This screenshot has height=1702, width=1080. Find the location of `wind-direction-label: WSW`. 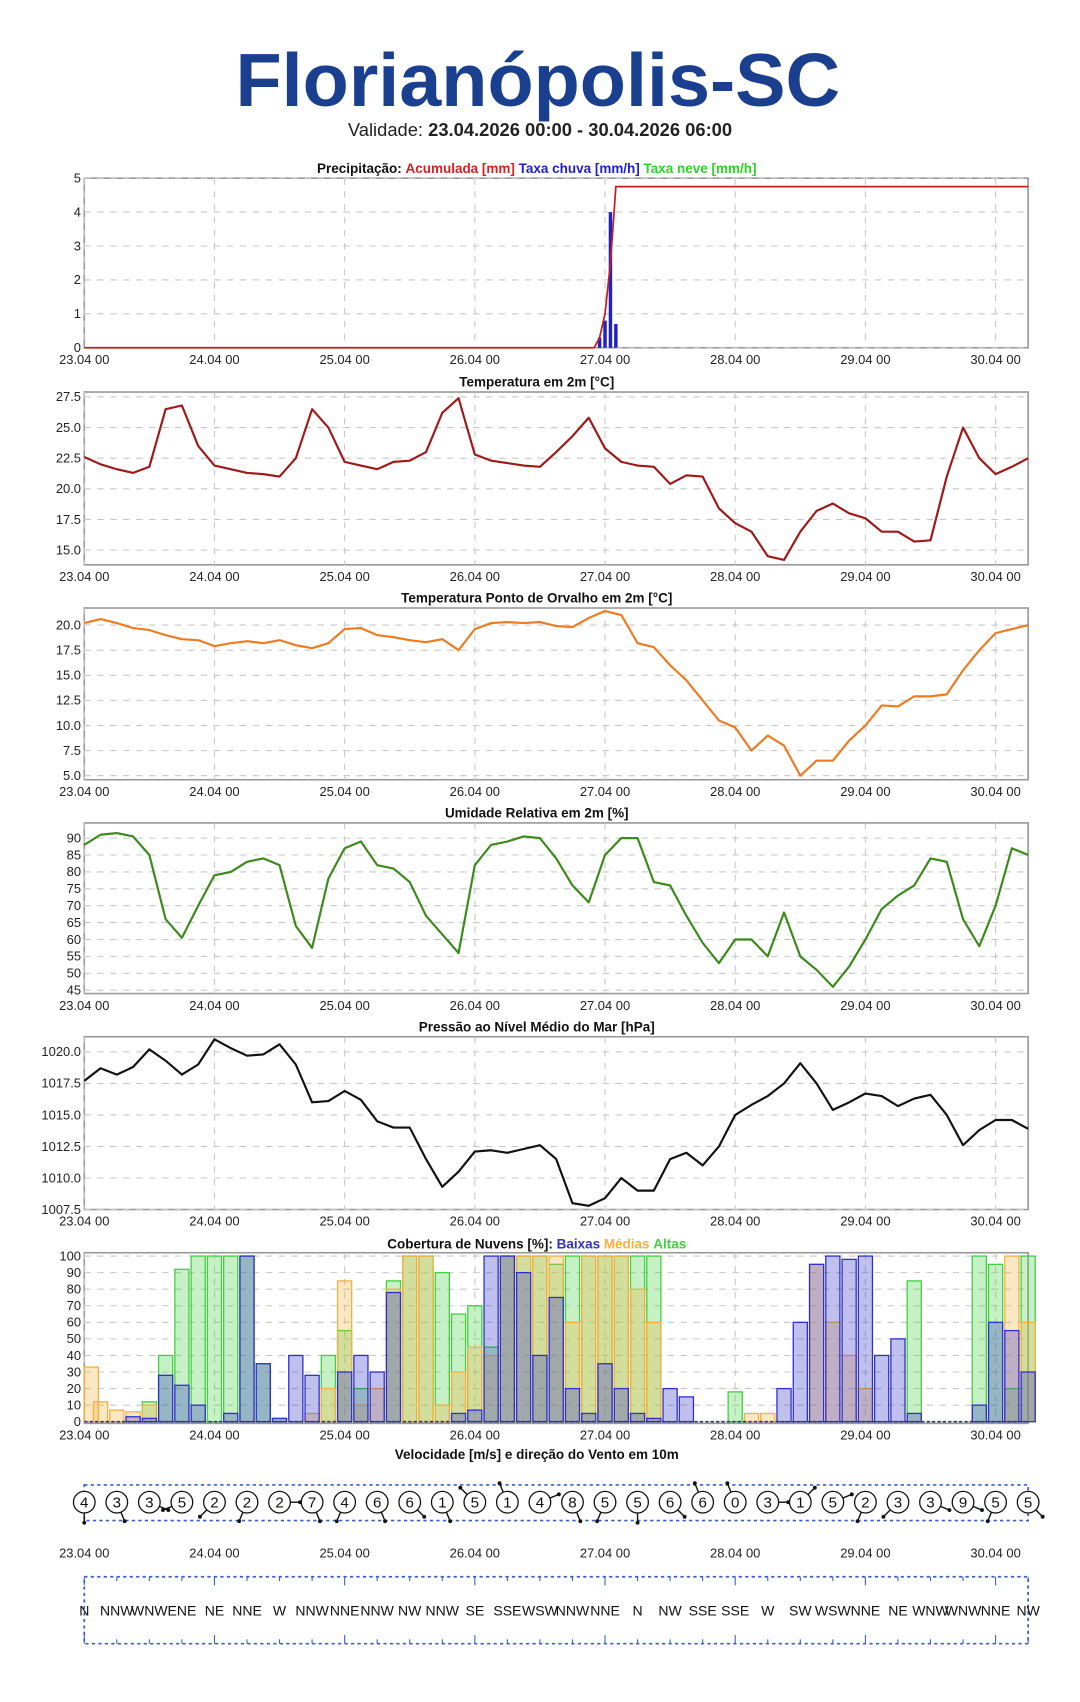

wind-direction-label: WSW is located at coordinates (833, 1611).